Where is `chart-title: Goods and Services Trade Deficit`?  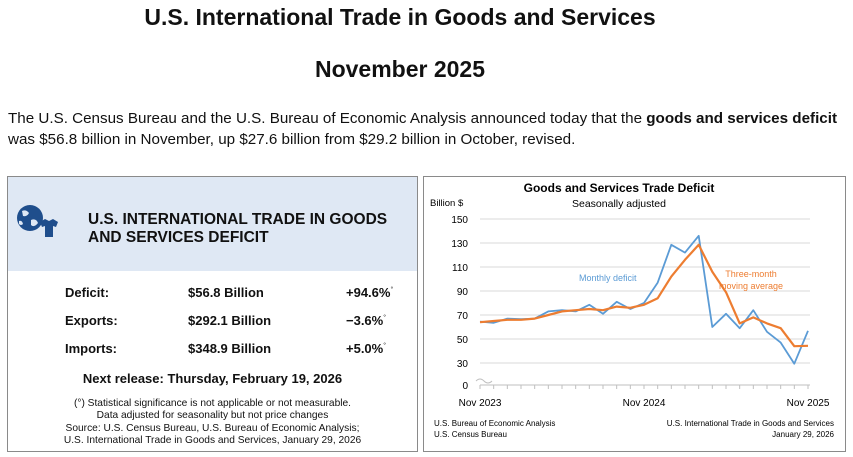 chart-title: Goods and Services Trade Deficit is located at coordinates (619, 188).